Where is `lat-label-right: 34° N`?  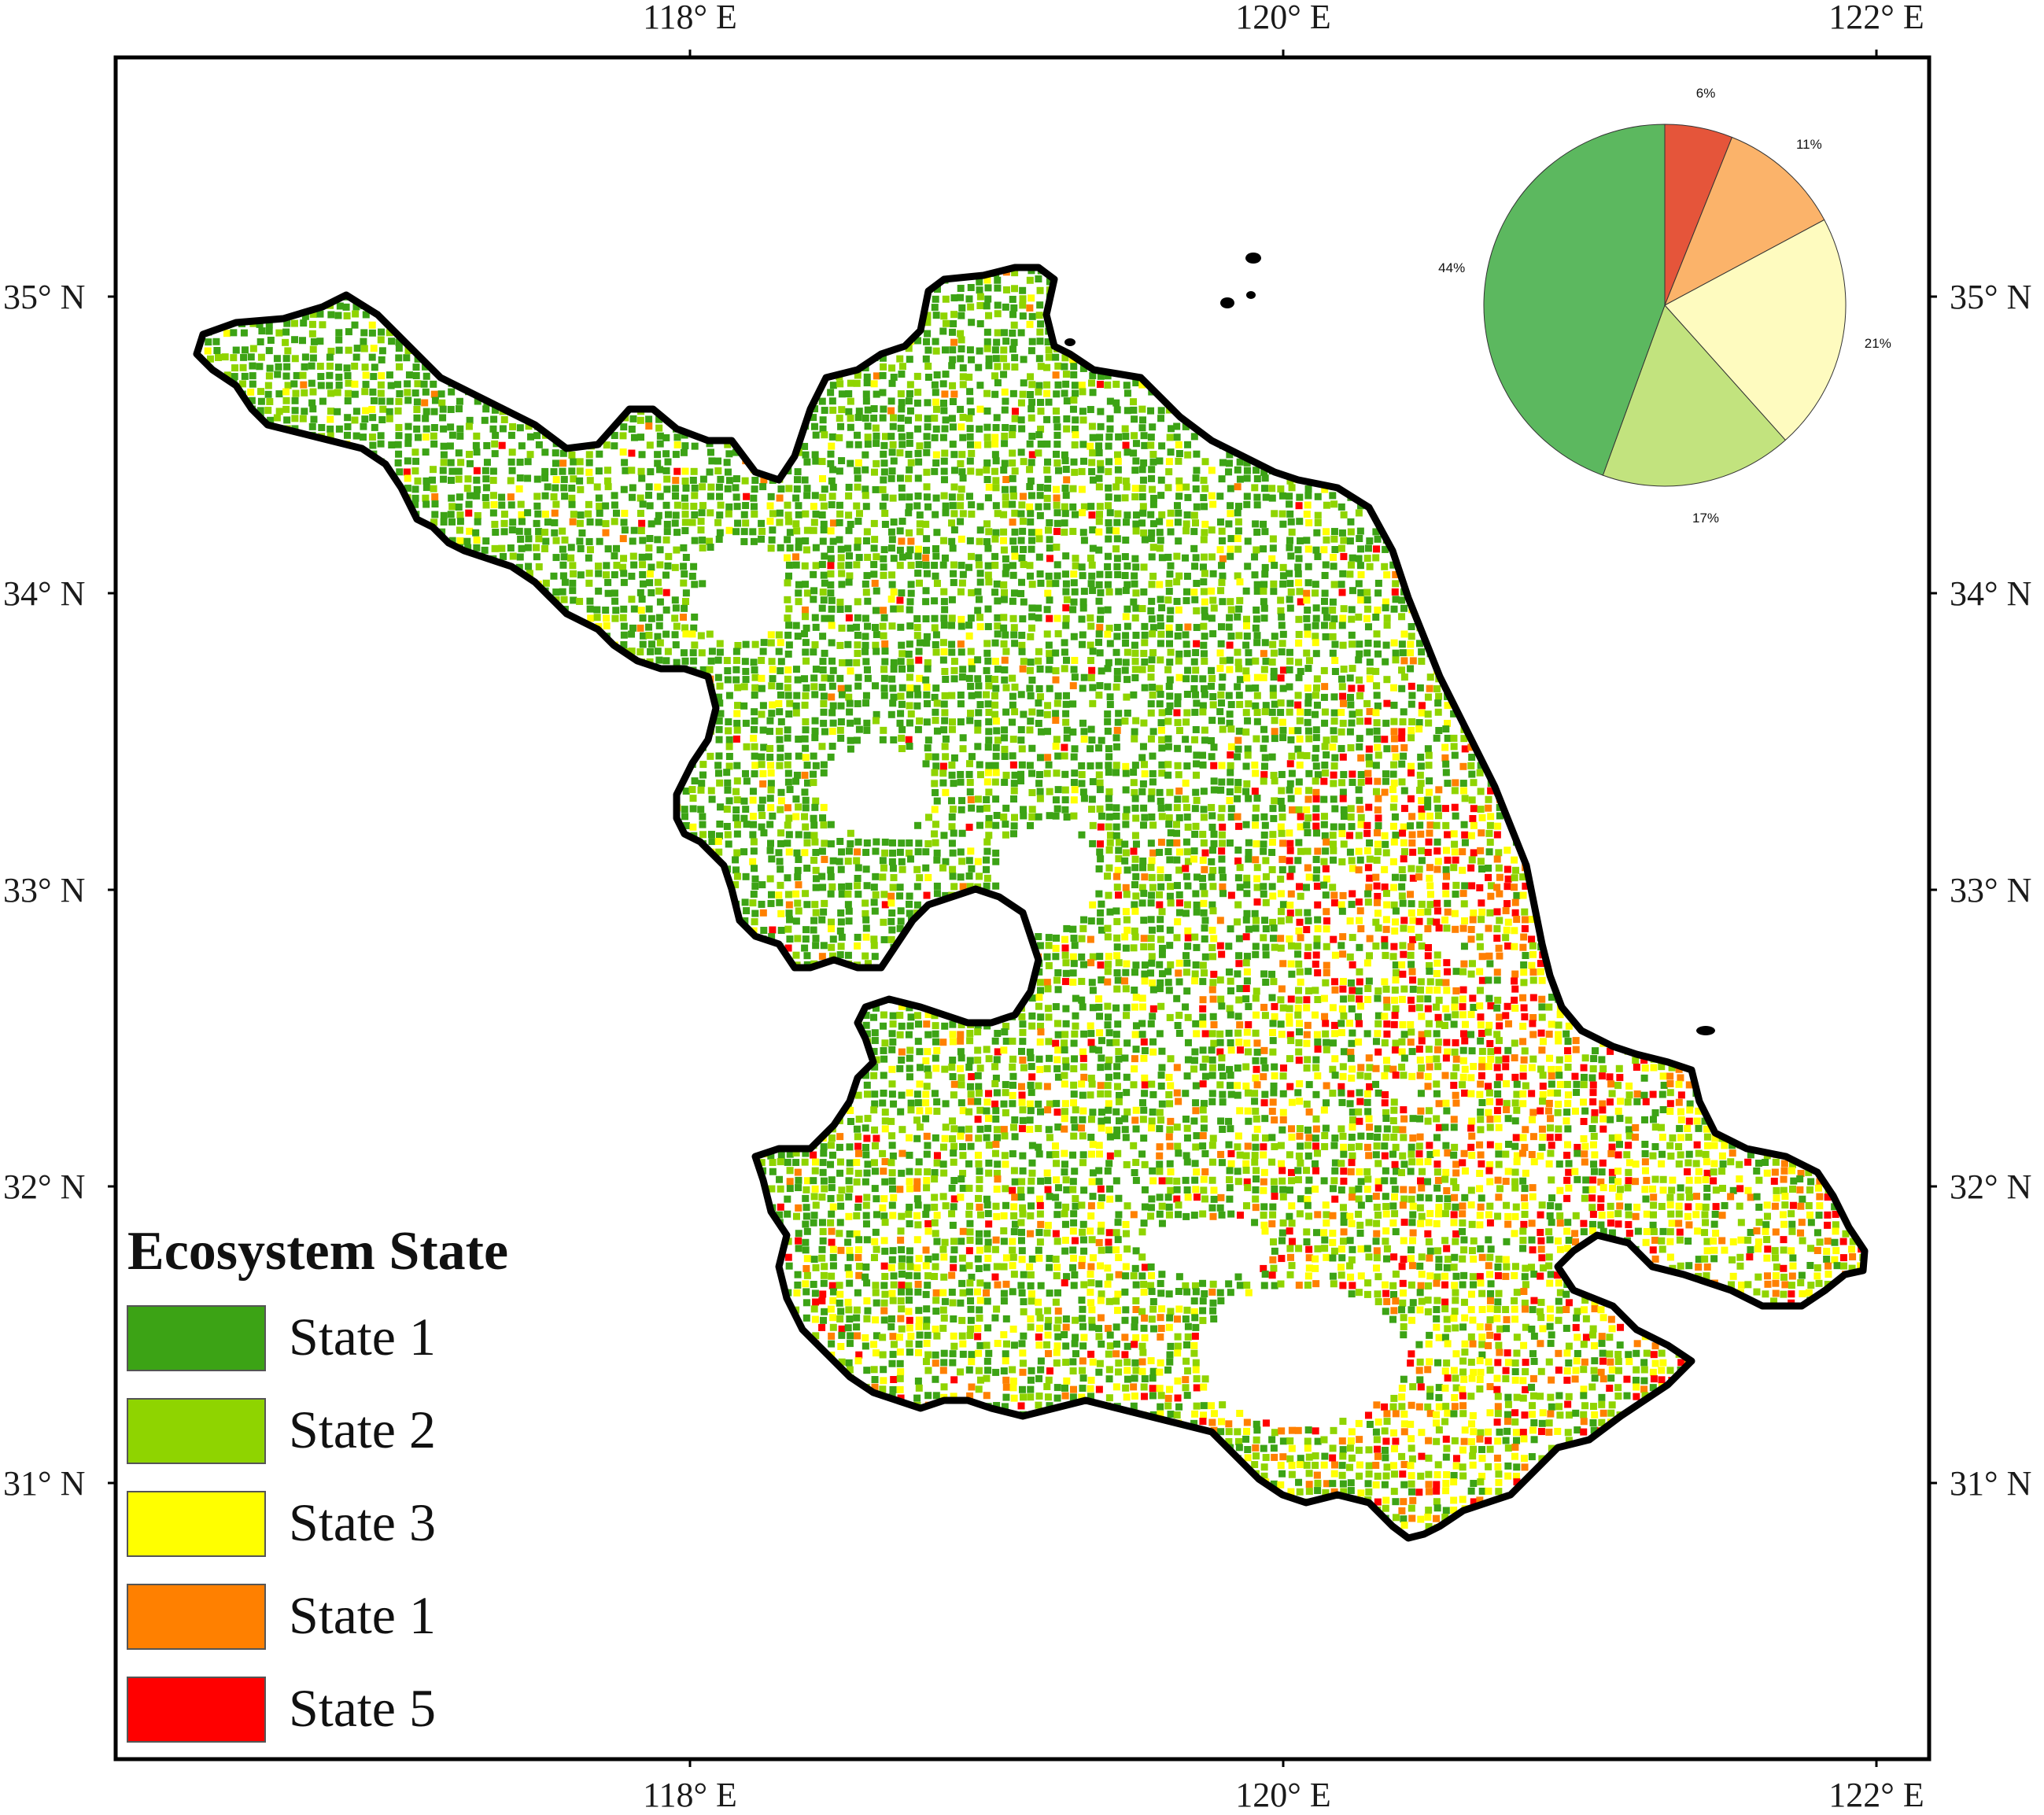
lat-label-right: 34° N is located at coordinates (1991, 593).